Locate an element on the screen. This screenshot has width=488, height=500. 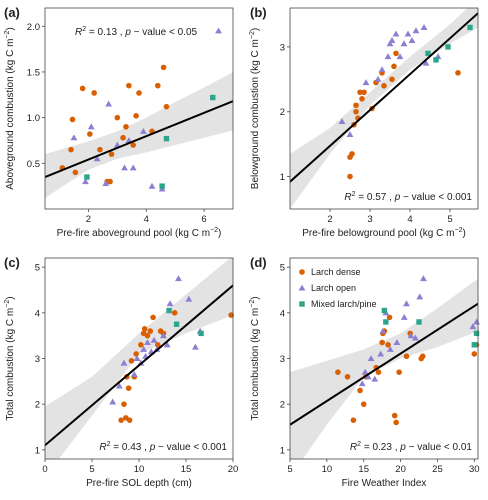
legend: Larch dense Larch open Mixed larch/pine is located at coordinates (337, 288).